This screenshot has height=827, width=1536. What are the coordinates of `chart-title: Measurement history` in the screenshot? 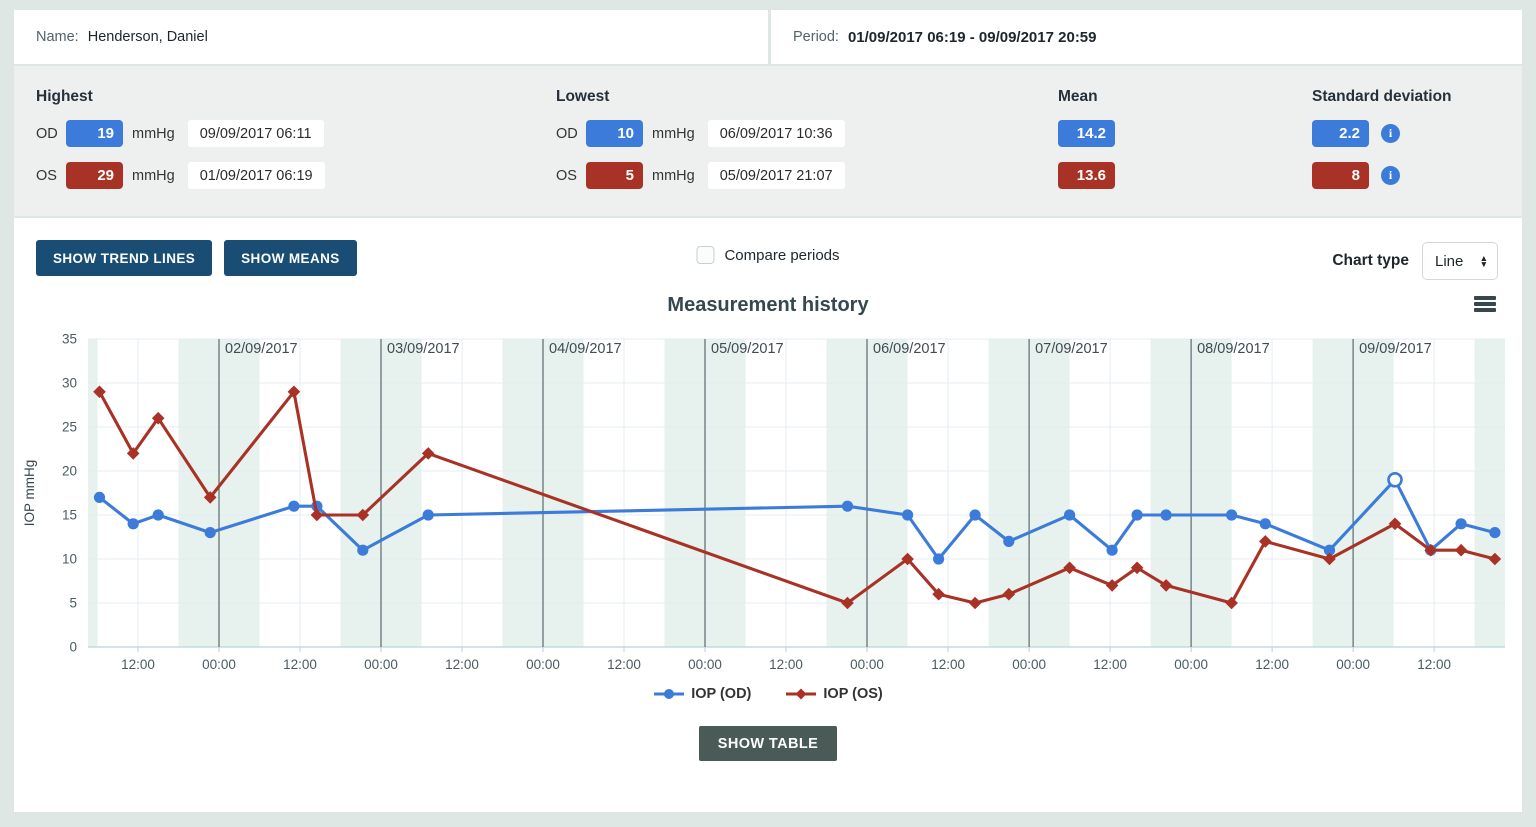 It's located at (768, 305).